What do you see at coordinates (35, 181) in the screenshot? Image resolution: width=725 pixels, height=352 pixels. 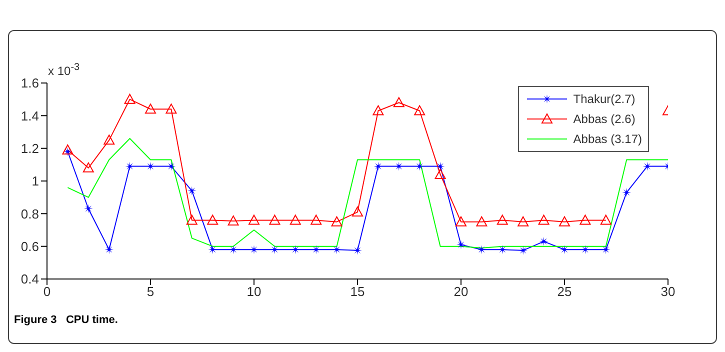 I see `y-tick-label: 1` at bounding box center [35, 181].